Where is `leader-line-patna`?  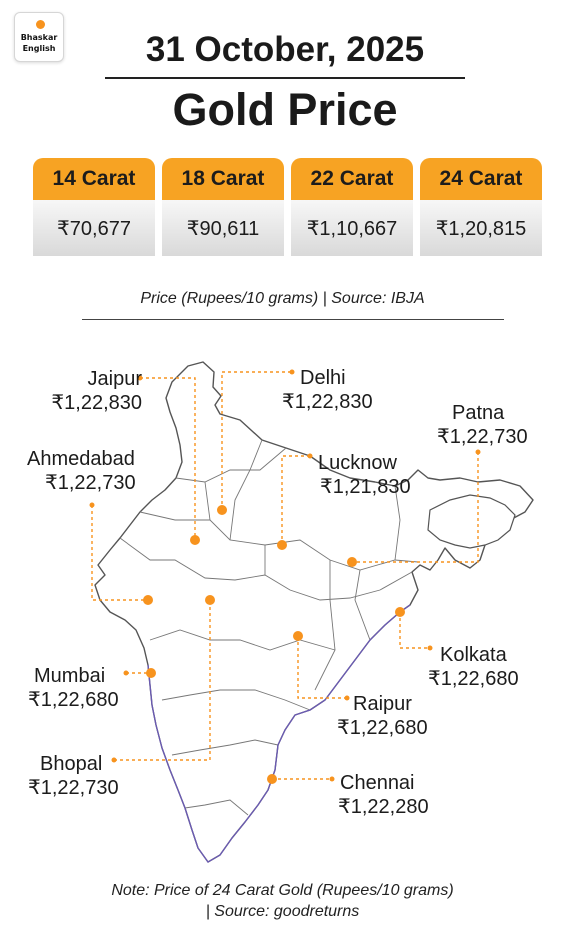 leader-line-patna is located at coordinates (415, 507).